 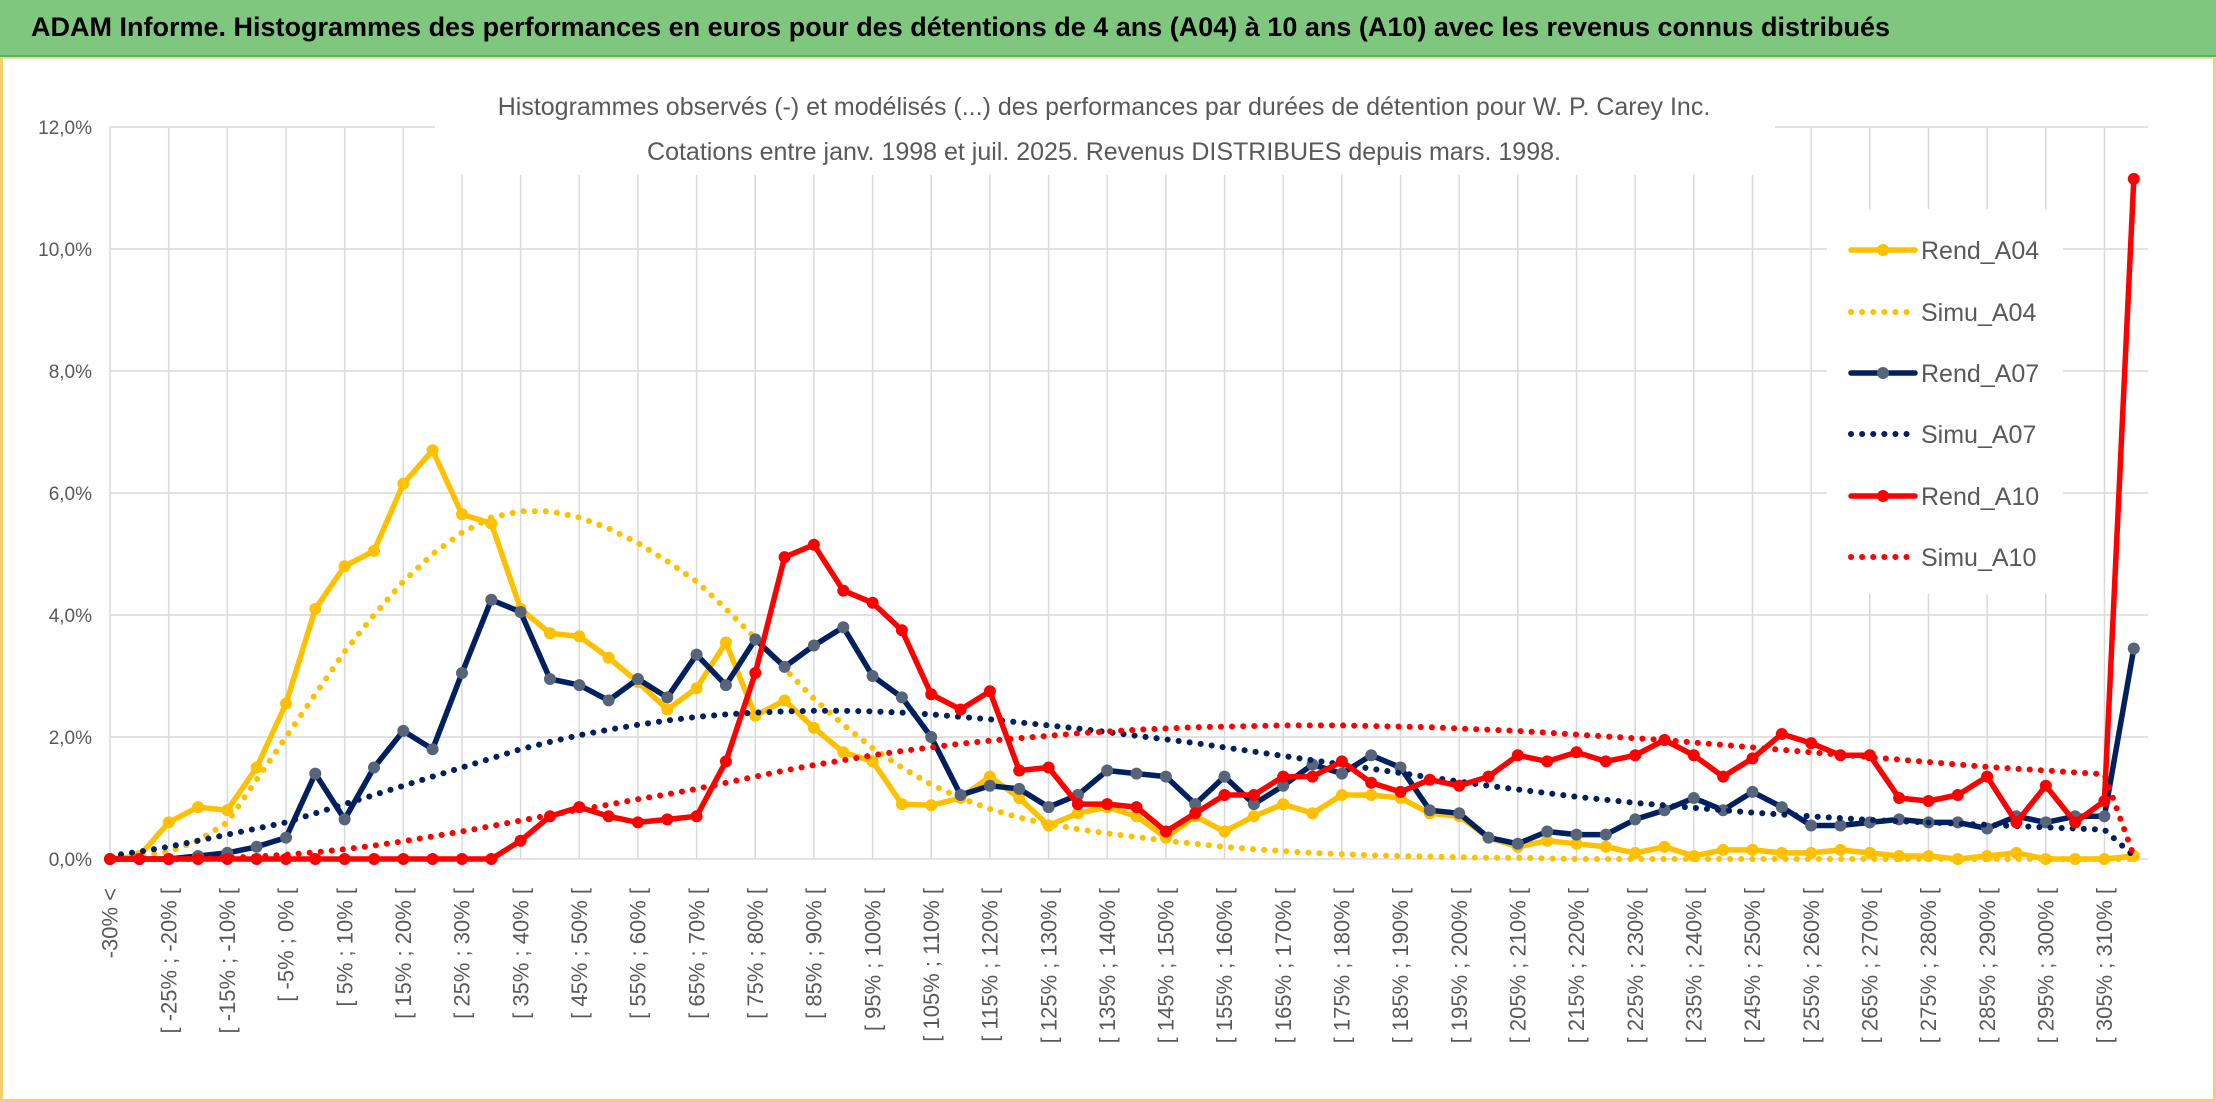 I want to click on legend-marker-rend-a07, so click(x=1883, y=373).